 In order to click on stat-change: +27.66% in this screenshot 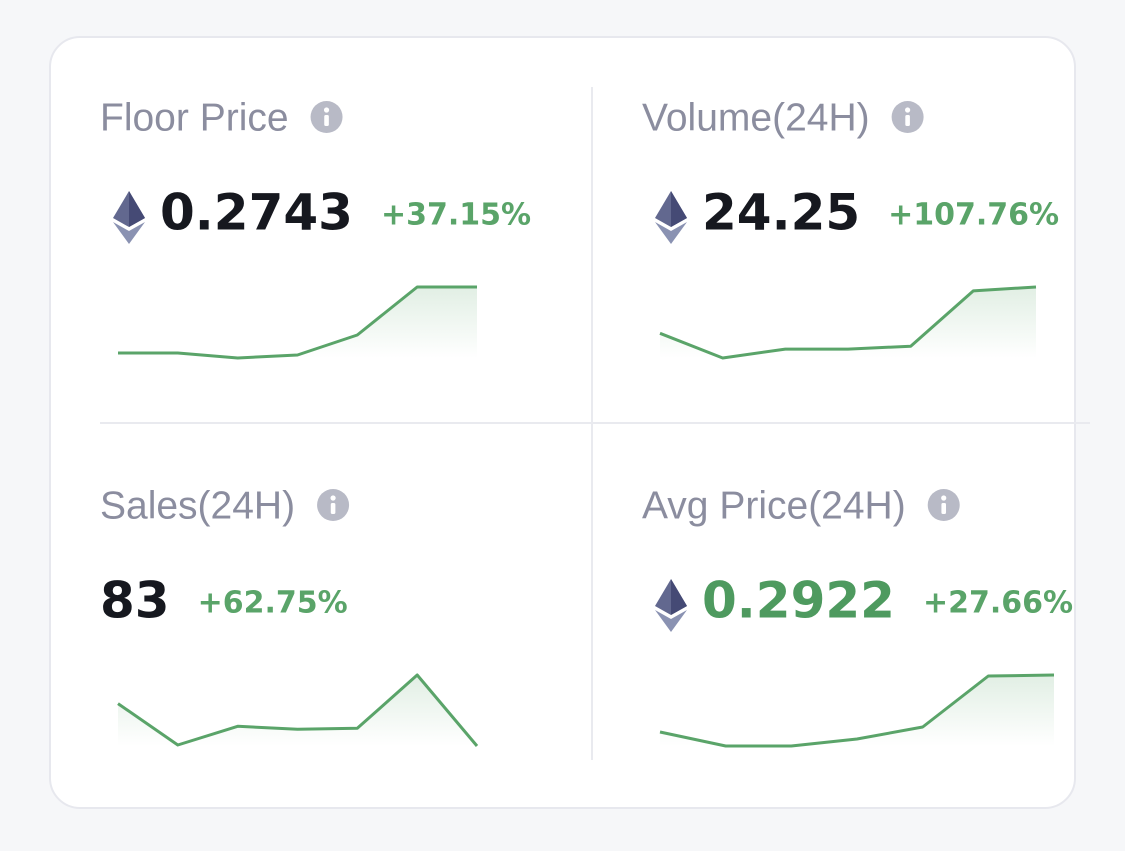, I will do `click(998, 603)`.